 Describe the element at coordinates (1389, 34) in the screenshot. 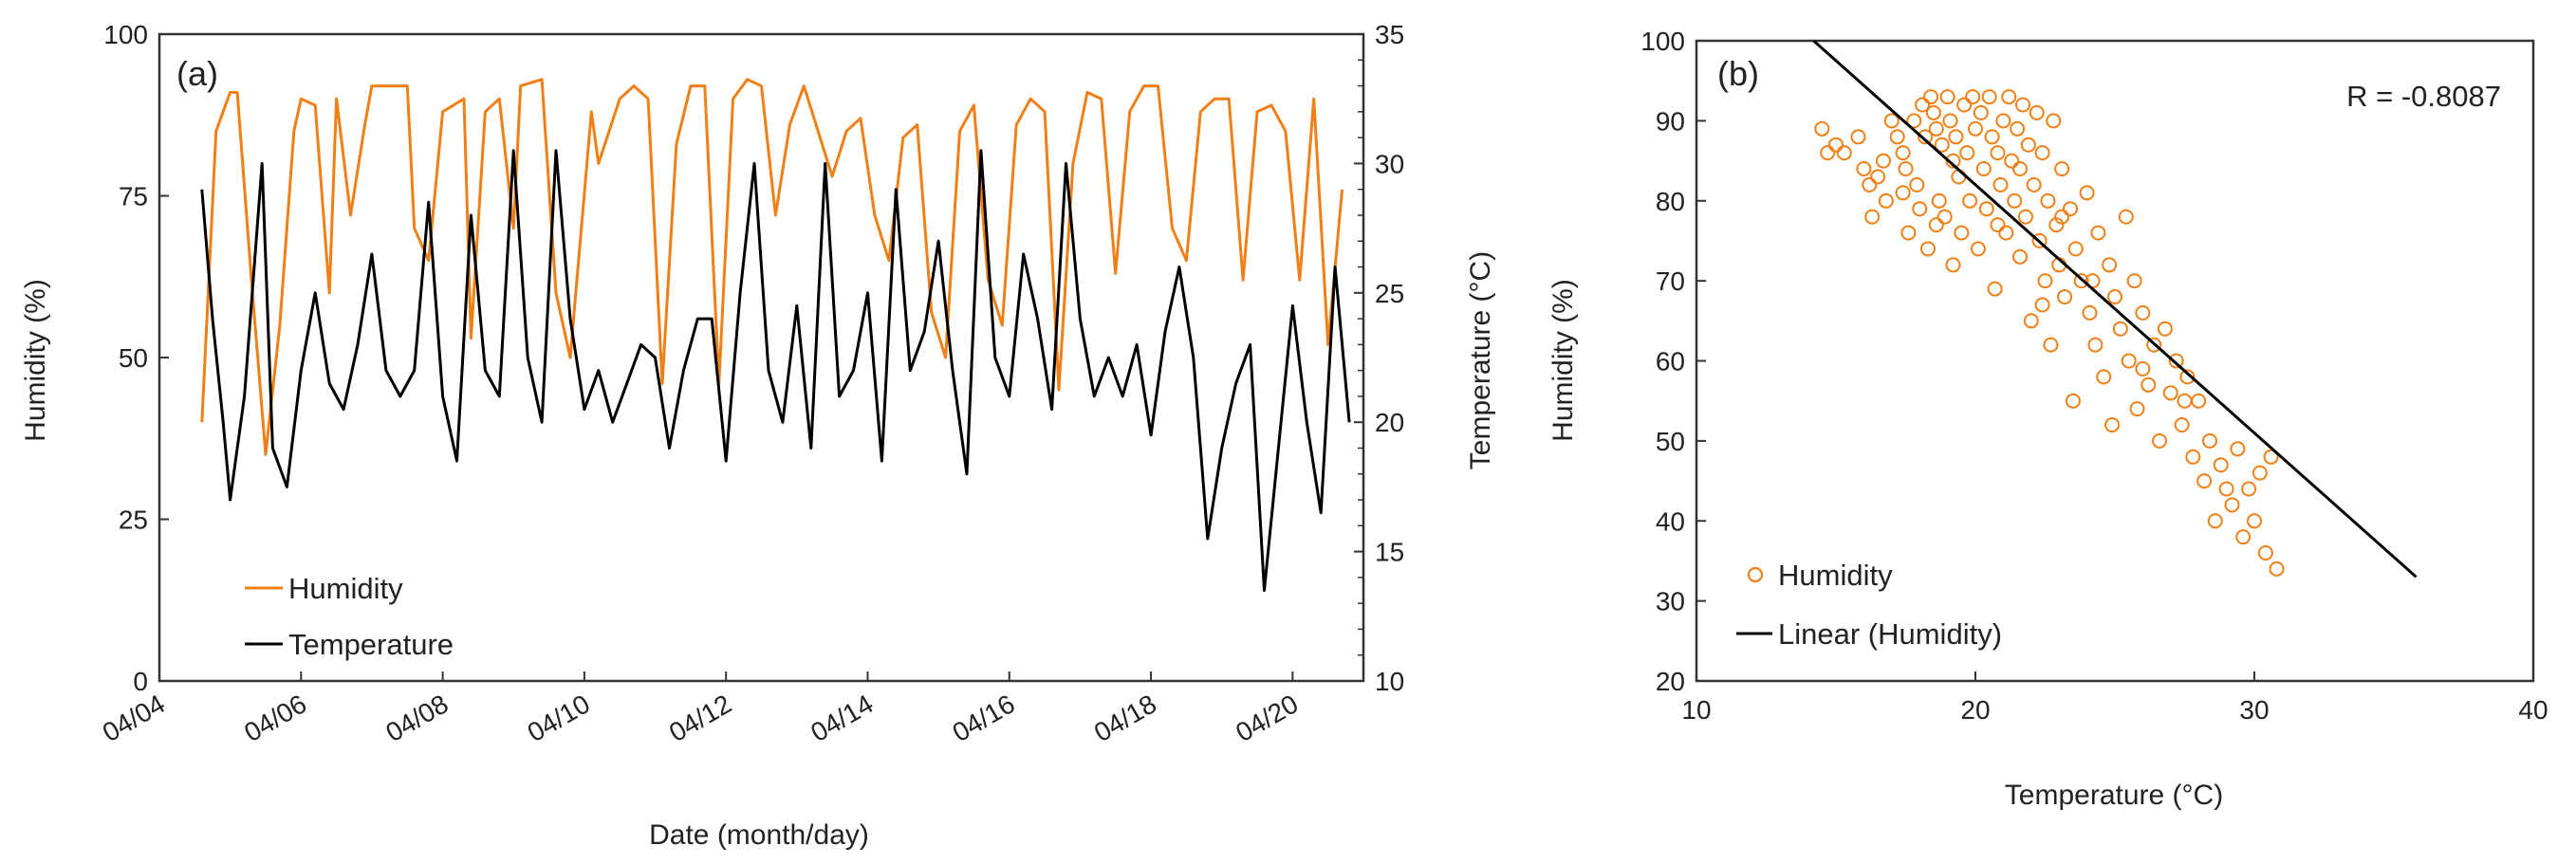

I see `right-tick-label: 35` at that location.